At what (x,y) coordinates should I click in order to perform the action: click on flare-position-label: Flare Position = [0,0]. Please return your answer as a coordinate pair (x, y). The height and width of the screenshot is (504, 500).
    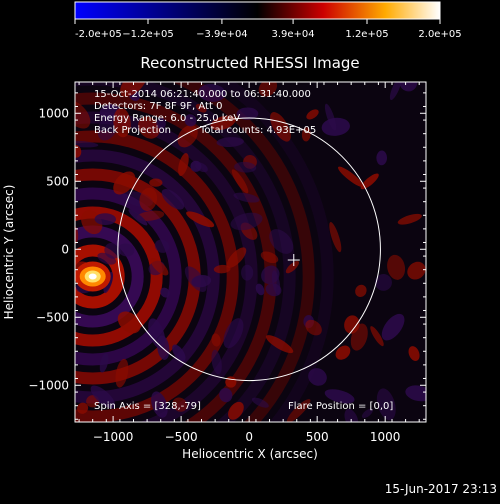
    Looking at the image, I should click on (340, 406).